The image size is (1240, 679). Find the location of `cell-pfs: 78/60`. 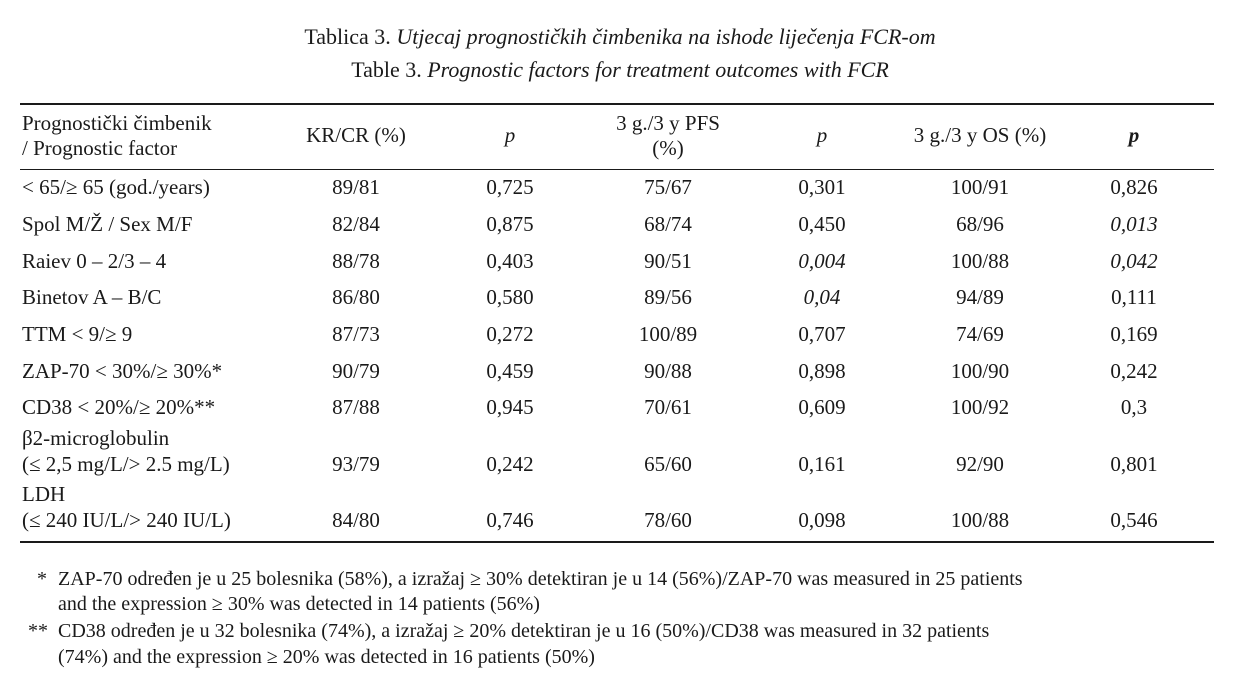

cell-pfs: 78/60 is located at coordinates (668, 520).